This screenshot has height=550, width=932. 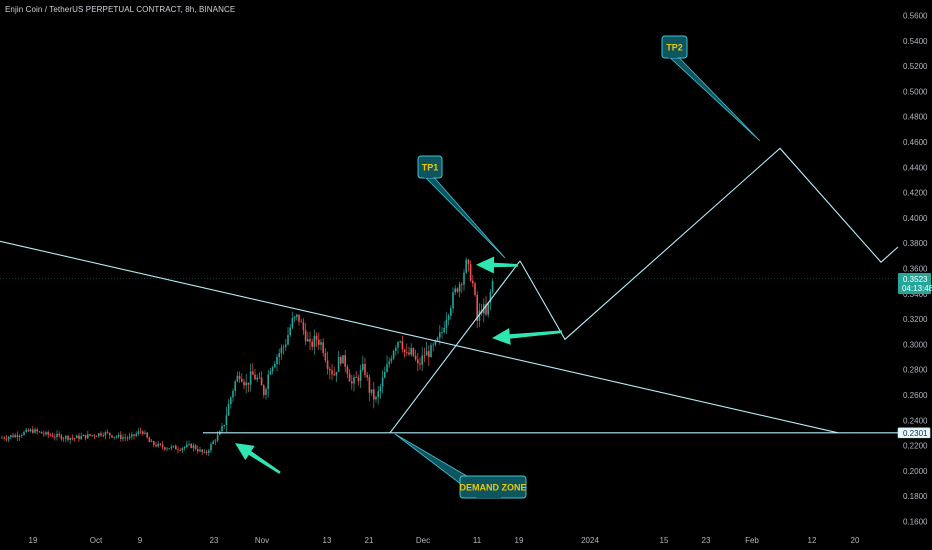 I want to click on y-tick-label: 0.2000, so click(x=915, y=471).